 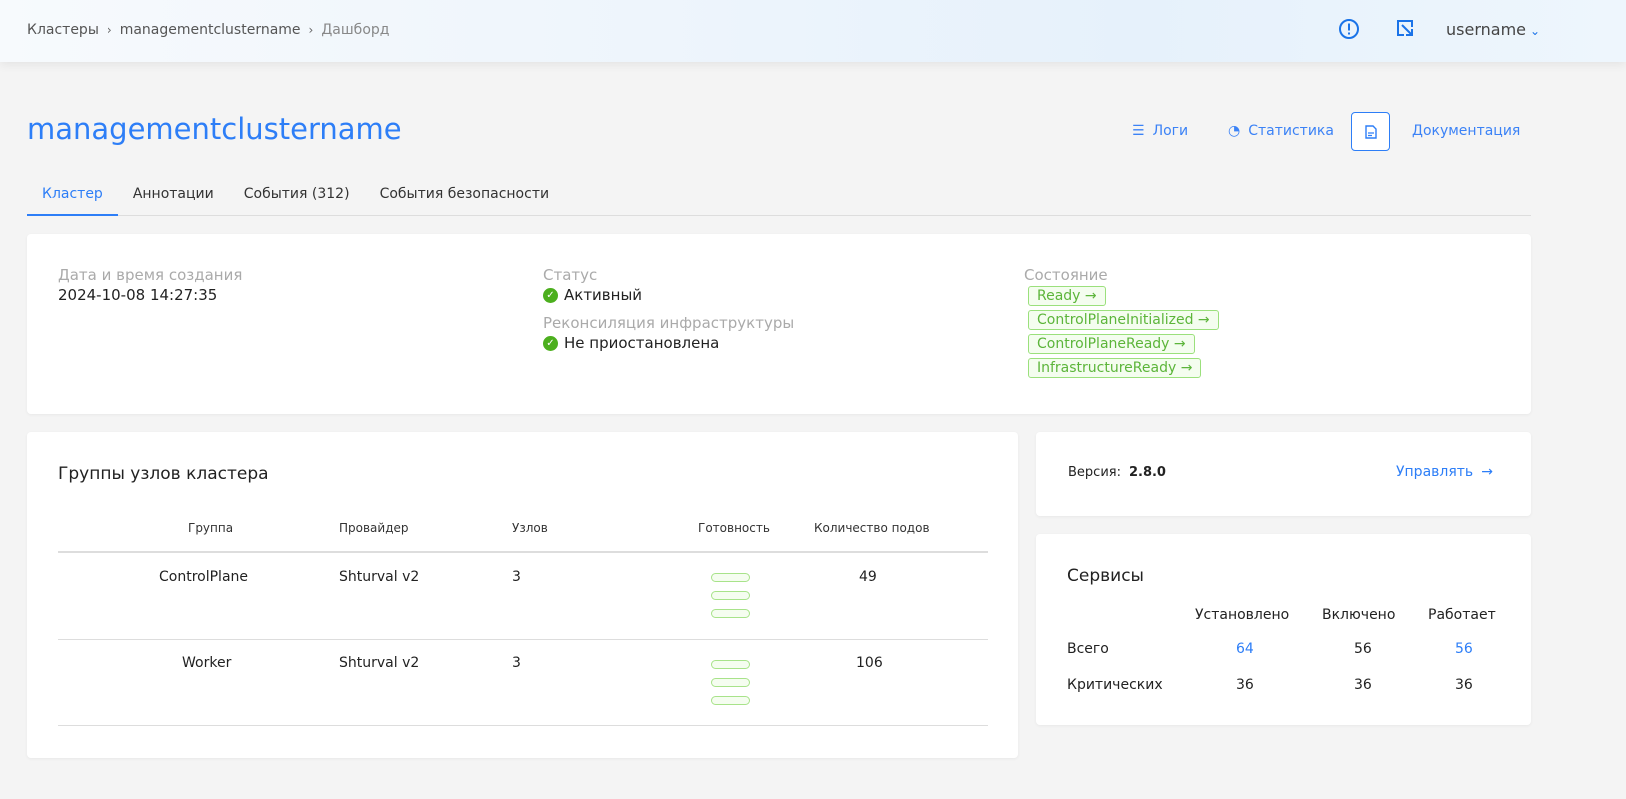 What do you see at coordinates (1234, 131) in the screenshot?
I see `pie-chart-icon: ◔` at bounding box center [1234, 131].